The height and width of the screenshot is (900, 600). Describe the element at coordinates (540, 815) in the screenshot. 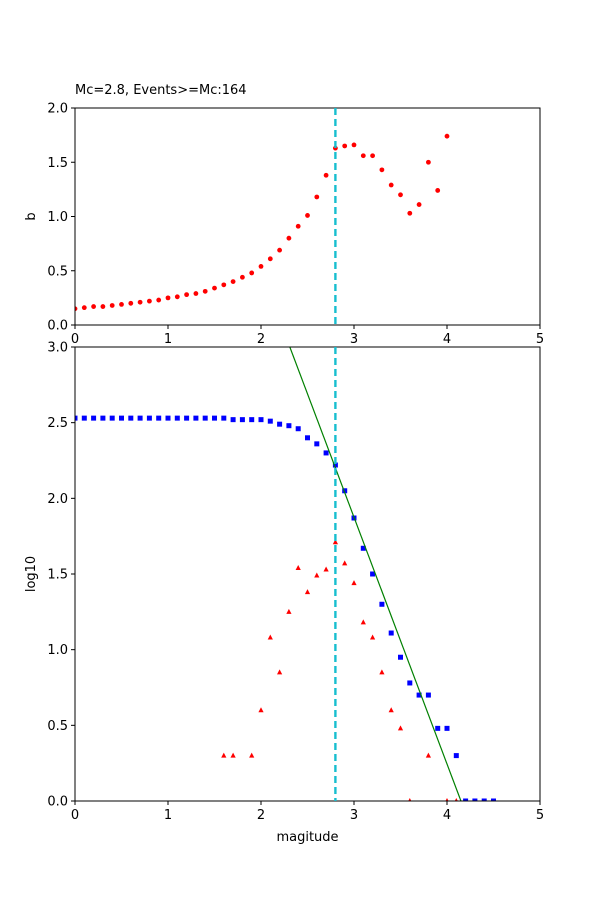

I see `bottom-x-tick-label: 5` at that location.